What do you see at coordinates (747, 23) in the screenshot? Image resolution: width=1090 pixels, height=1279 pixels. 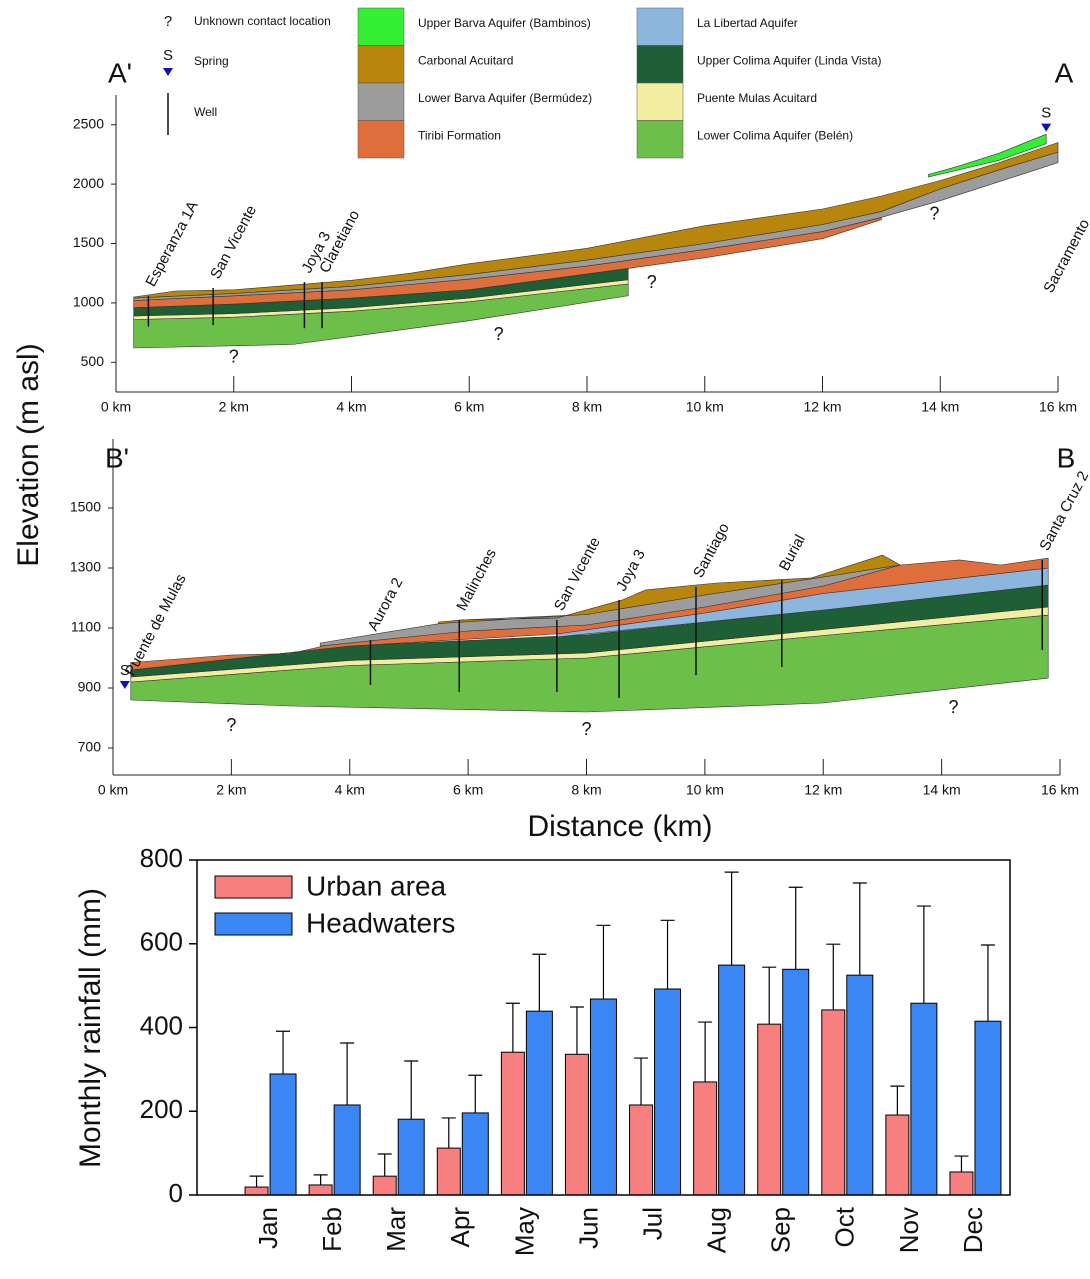 I see `legend-label: La Libertad Aquifer` at bounding box center [747, 23].